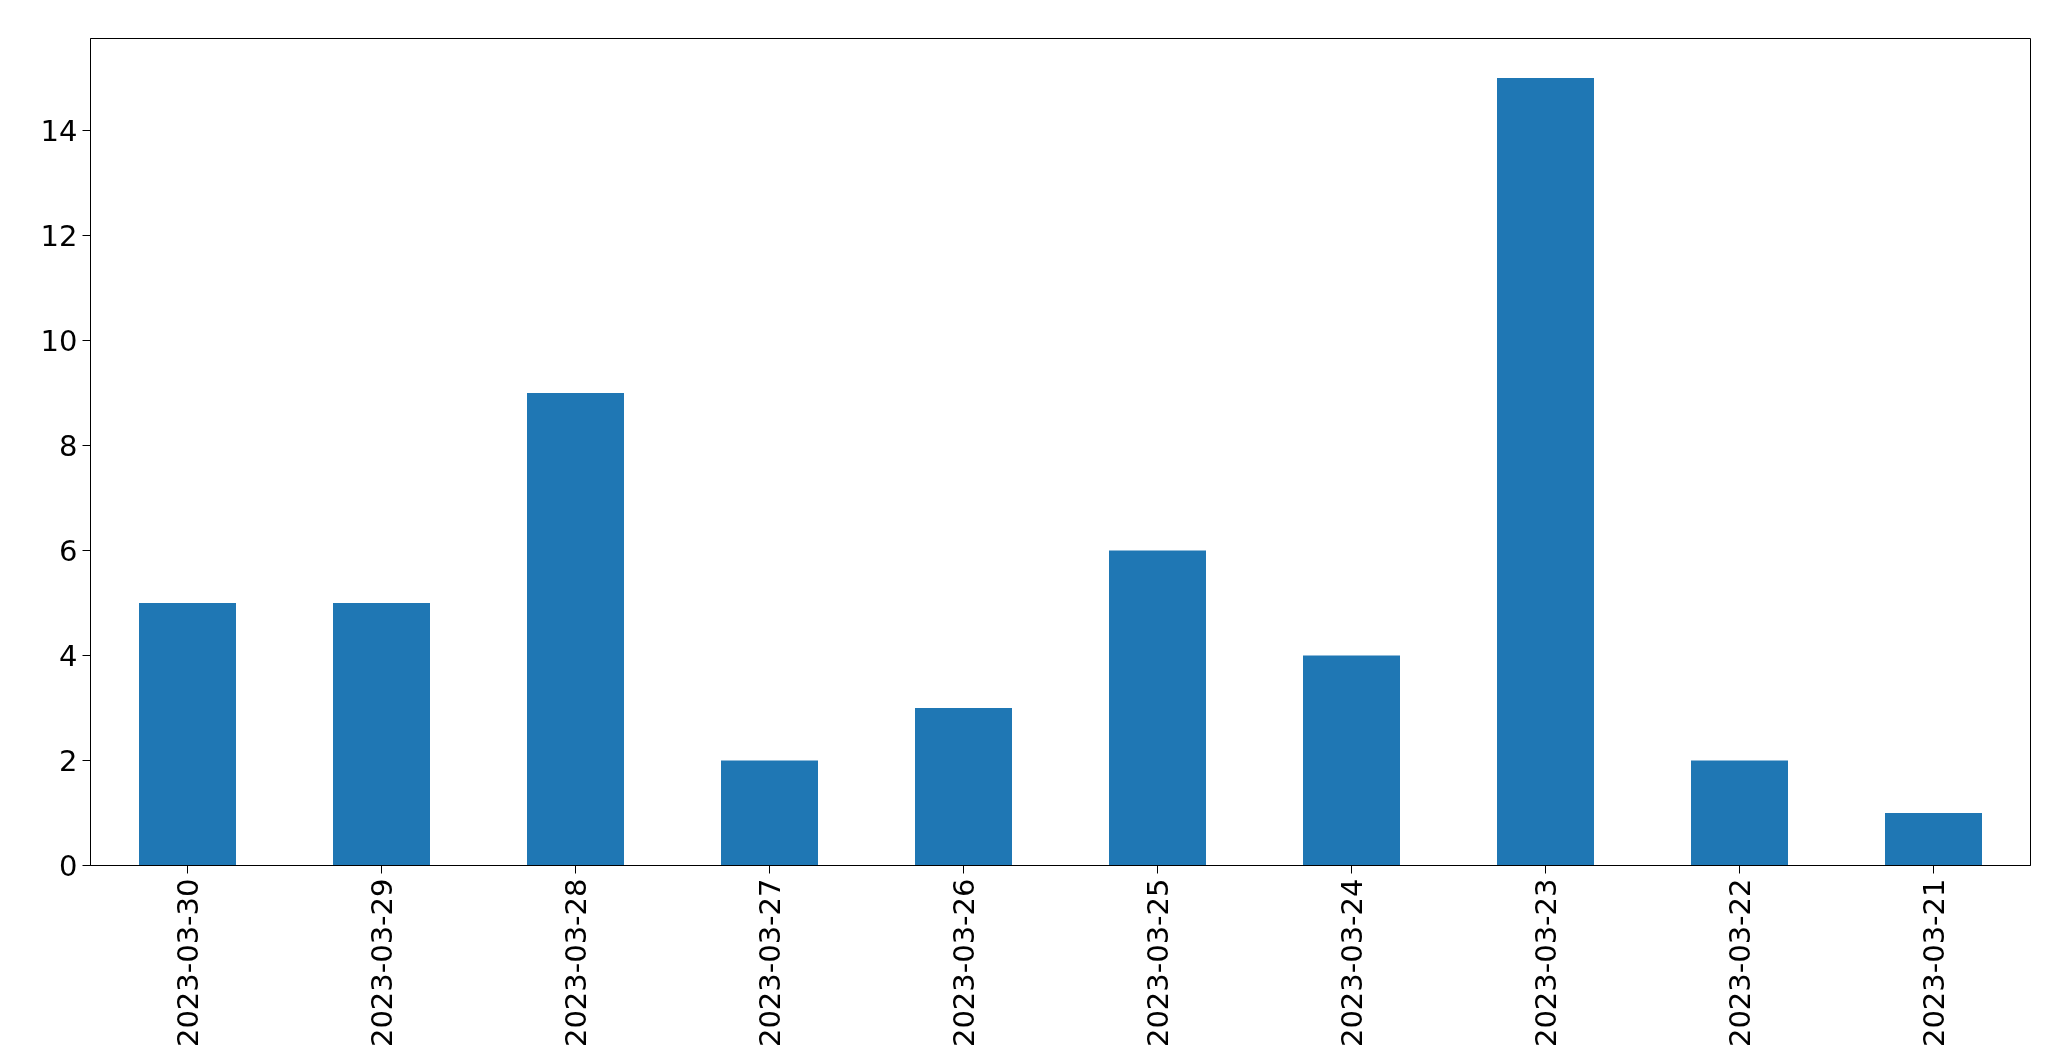 The image size is (2071, 1061). What do you see at coordinates (68, 550) in the screenshot?
I see `y-tick-label: 6` at bounding box center [68, 550].